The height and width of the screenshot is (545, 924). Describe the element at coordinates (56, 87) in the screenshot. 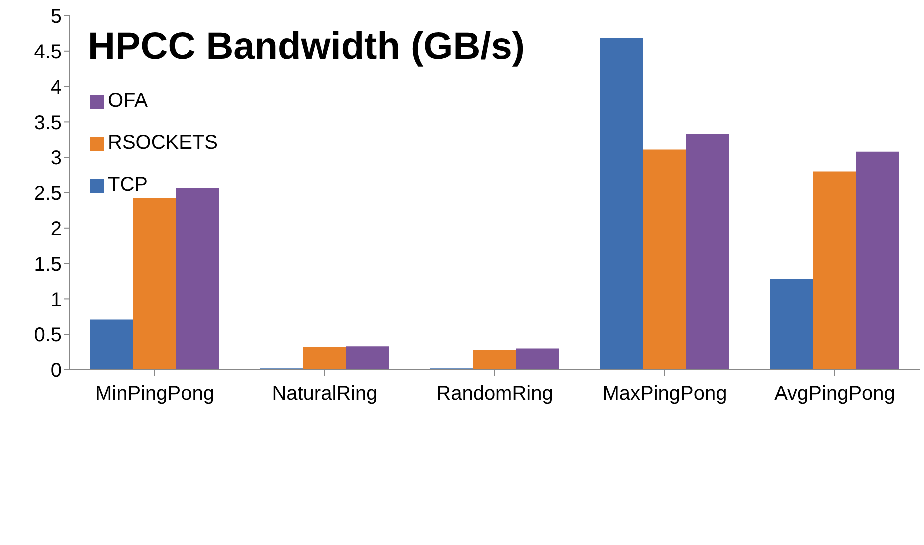

I see `y-tick-label: 4` at that location.